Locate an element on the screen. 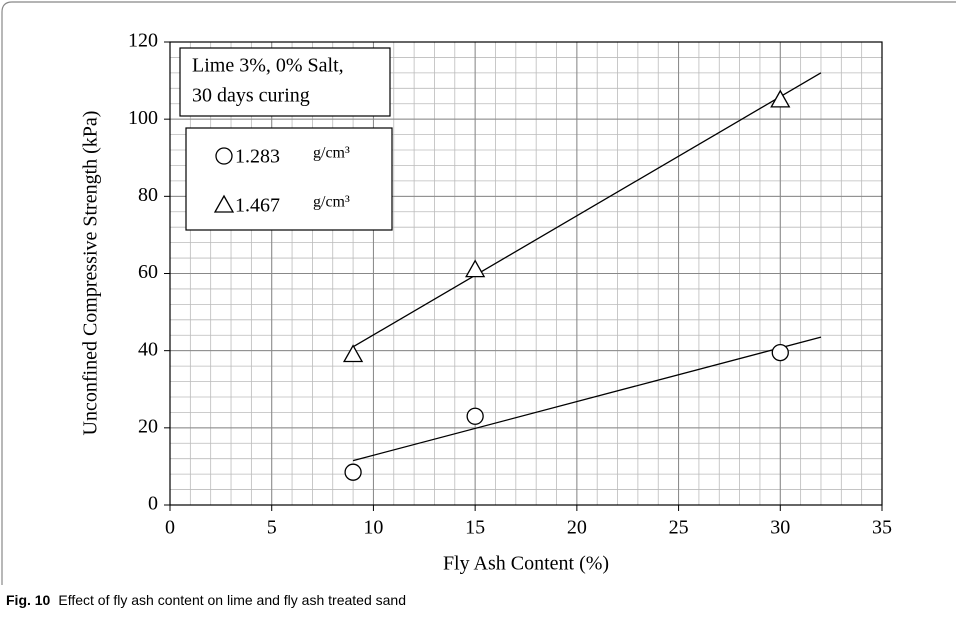 The height and width of the screenshot is (618, 956). y-tick-label: 0 is located at coordinates (153, 504).